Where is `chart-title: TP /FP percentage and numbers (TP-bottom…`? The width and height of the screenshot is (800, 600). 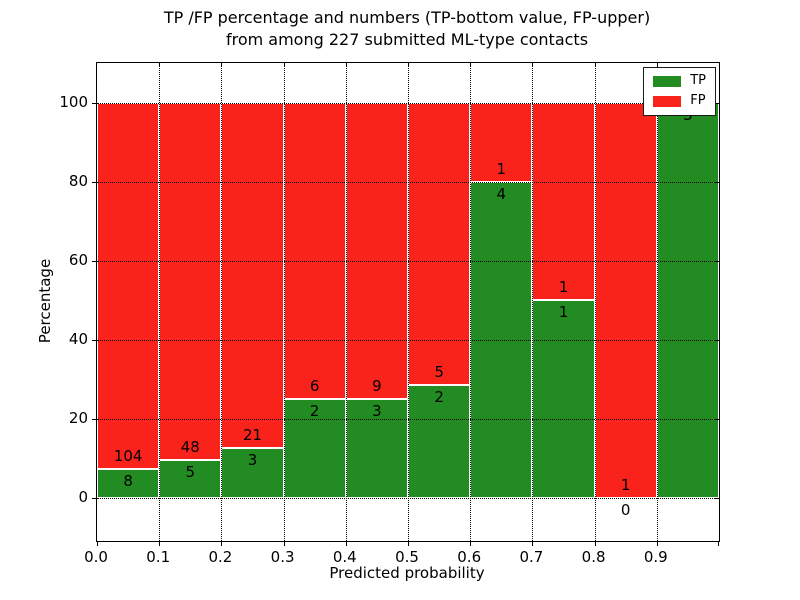
chart-title: TP /FP percentage and numbers (TP-bottom… is located at coordinates (407, 29).